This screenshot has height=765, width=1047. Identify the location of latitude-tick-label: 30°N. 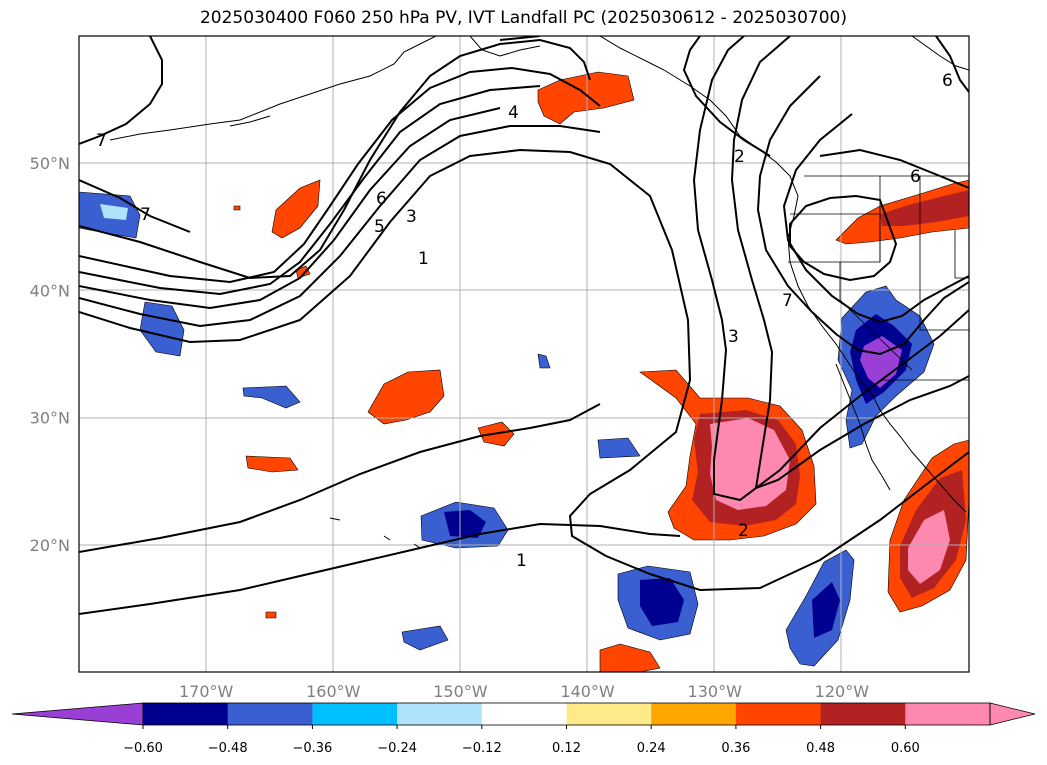
(50, 418).